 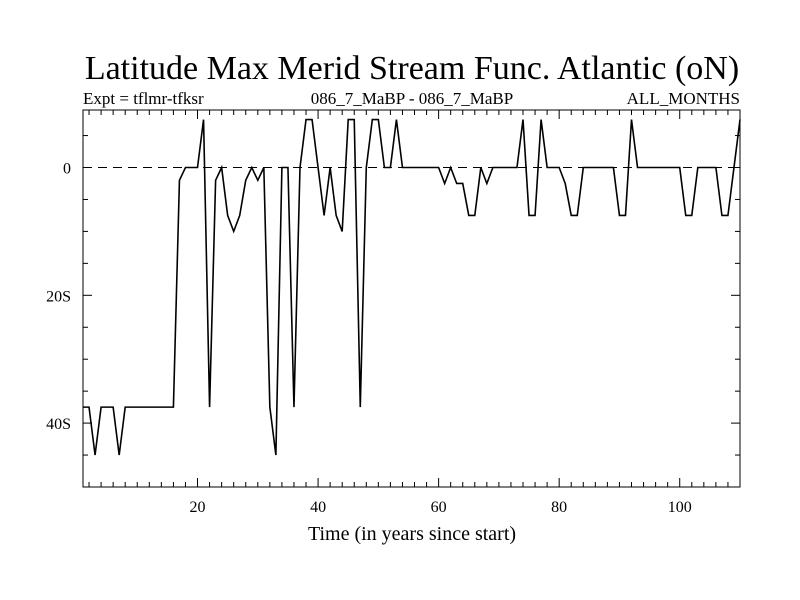 What do you see at coordinates (559, 507) in the screenshot?
I see `x-tick-label: 80` at bounding box center [559, 507].